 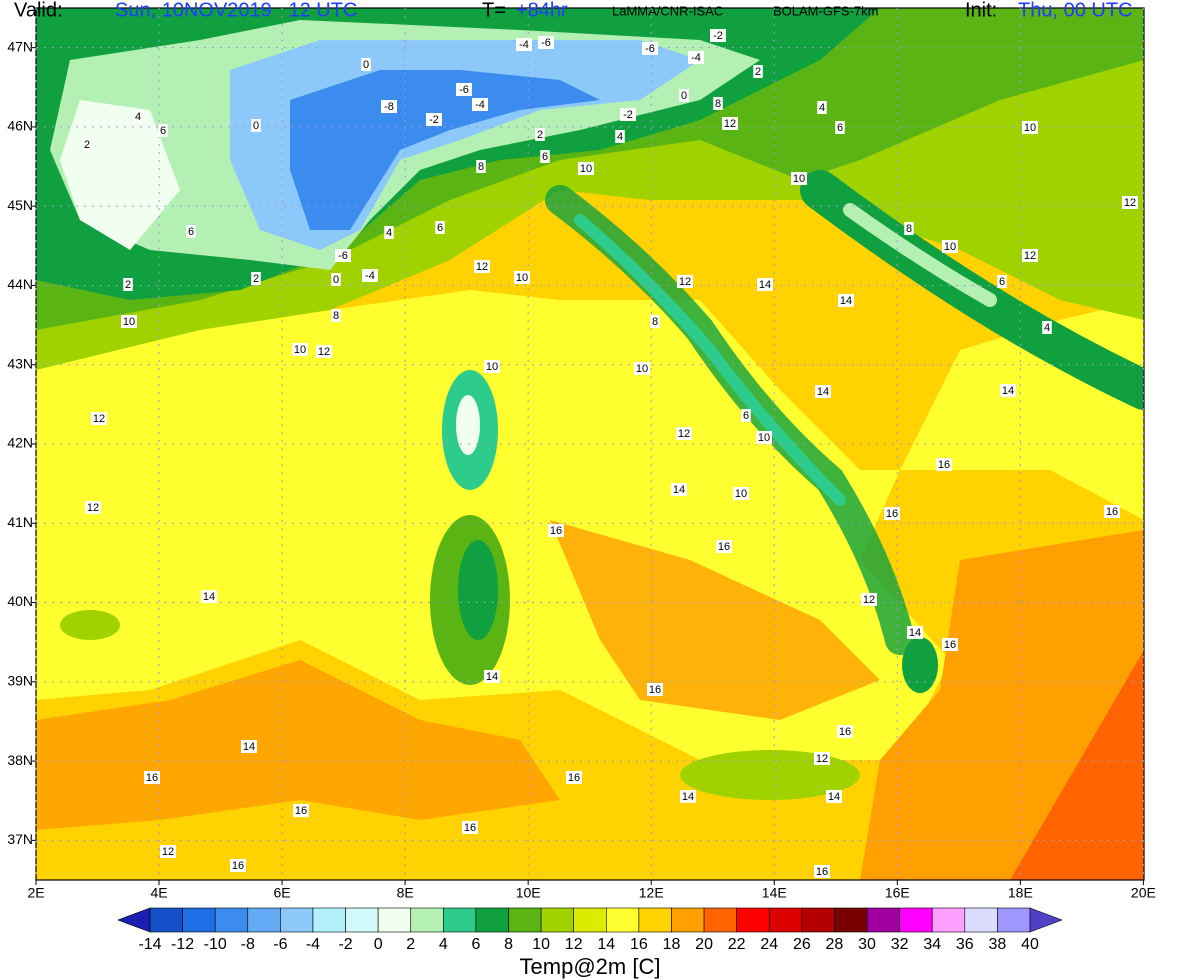 I want to click on y-tick-label: 37N, so click(x=20, y=839).